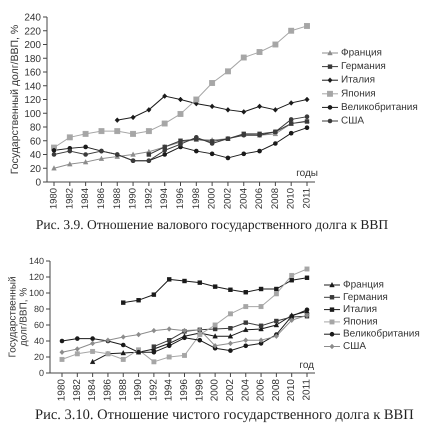  What do you see at coordinates (33, 59) in the screenshot?
I see `y-tick-label: 180` at bounding box center [33, 59].